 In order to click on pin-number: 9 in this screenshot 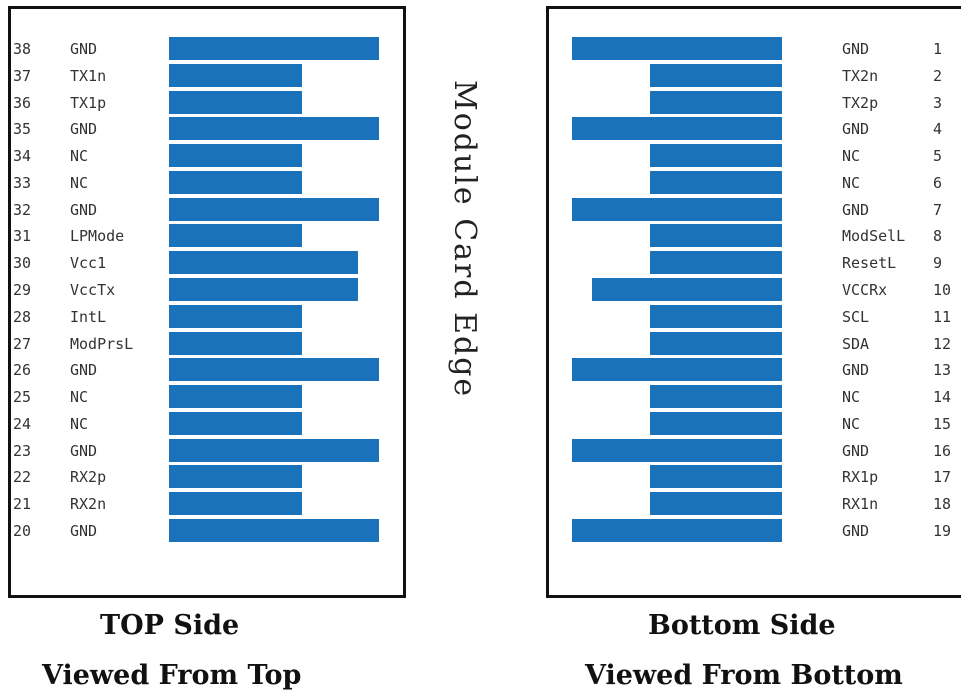, I will do `click(938, 263)`.